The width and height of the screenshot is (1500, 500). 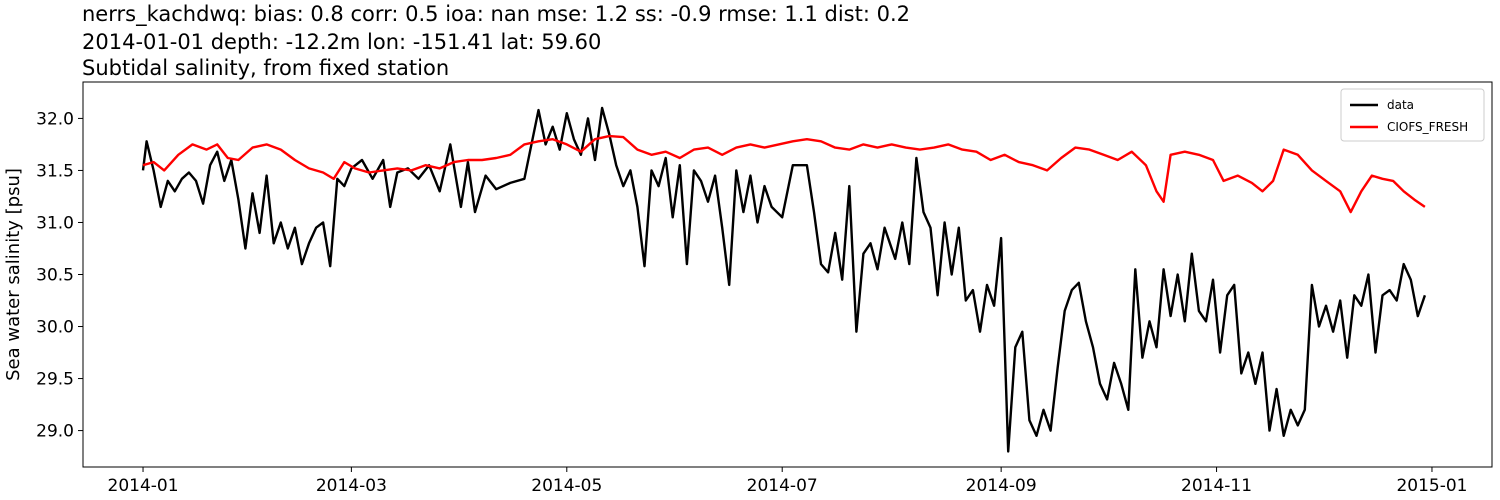 What do you see at coordinates (1412, 115) in the screenshot?
I see `legend: data CIOFS_FRESH` at bounding box center [1412, 115].